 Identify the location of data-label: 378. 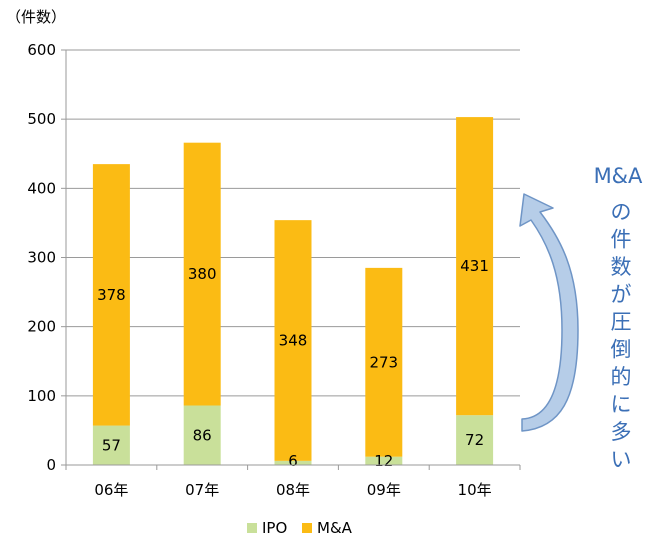
(111, 295).